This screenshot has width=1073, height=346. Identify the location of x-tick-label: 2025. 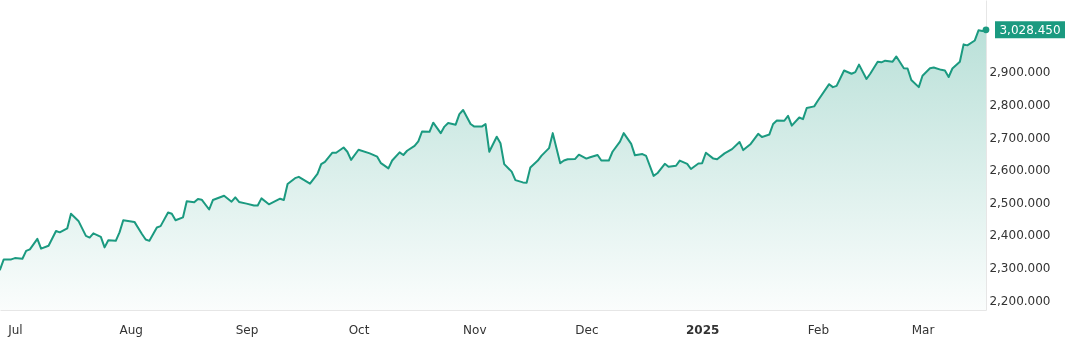
(702, 329).